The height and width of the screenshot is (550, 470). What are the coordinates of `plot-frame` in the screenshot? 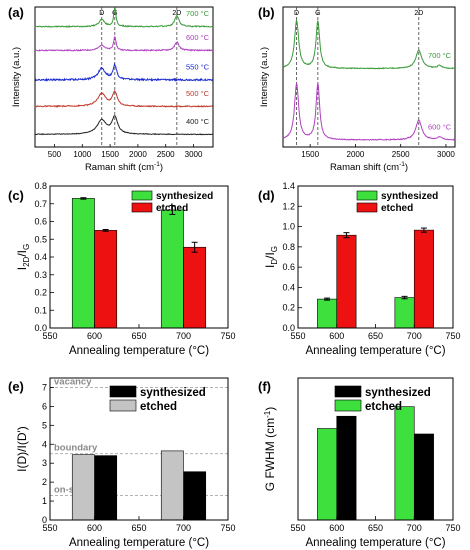 It's located at (124, 77).